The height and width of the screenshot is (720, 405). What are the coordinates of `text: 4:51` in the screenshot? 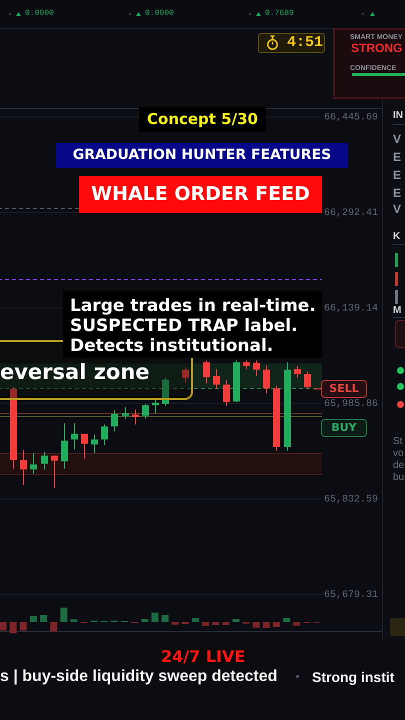 It's located at (305, 43).